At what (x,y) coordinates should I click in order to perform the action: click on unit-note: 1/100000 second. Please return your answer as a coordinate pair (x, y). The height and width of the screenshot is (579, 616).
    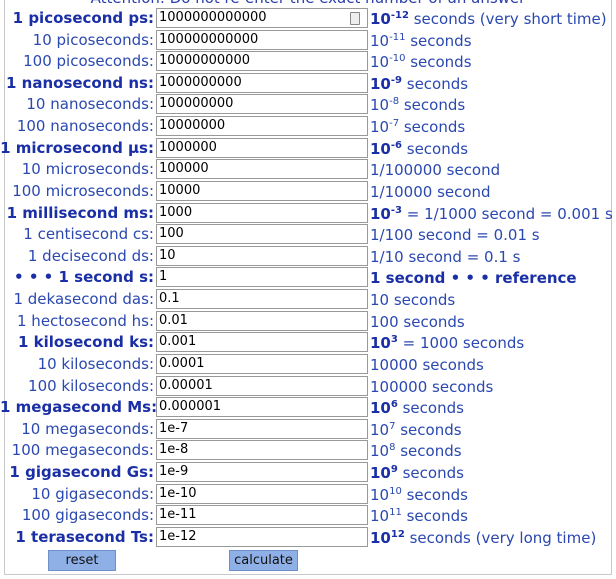
    Looking at the image, I should click on (435, 169).